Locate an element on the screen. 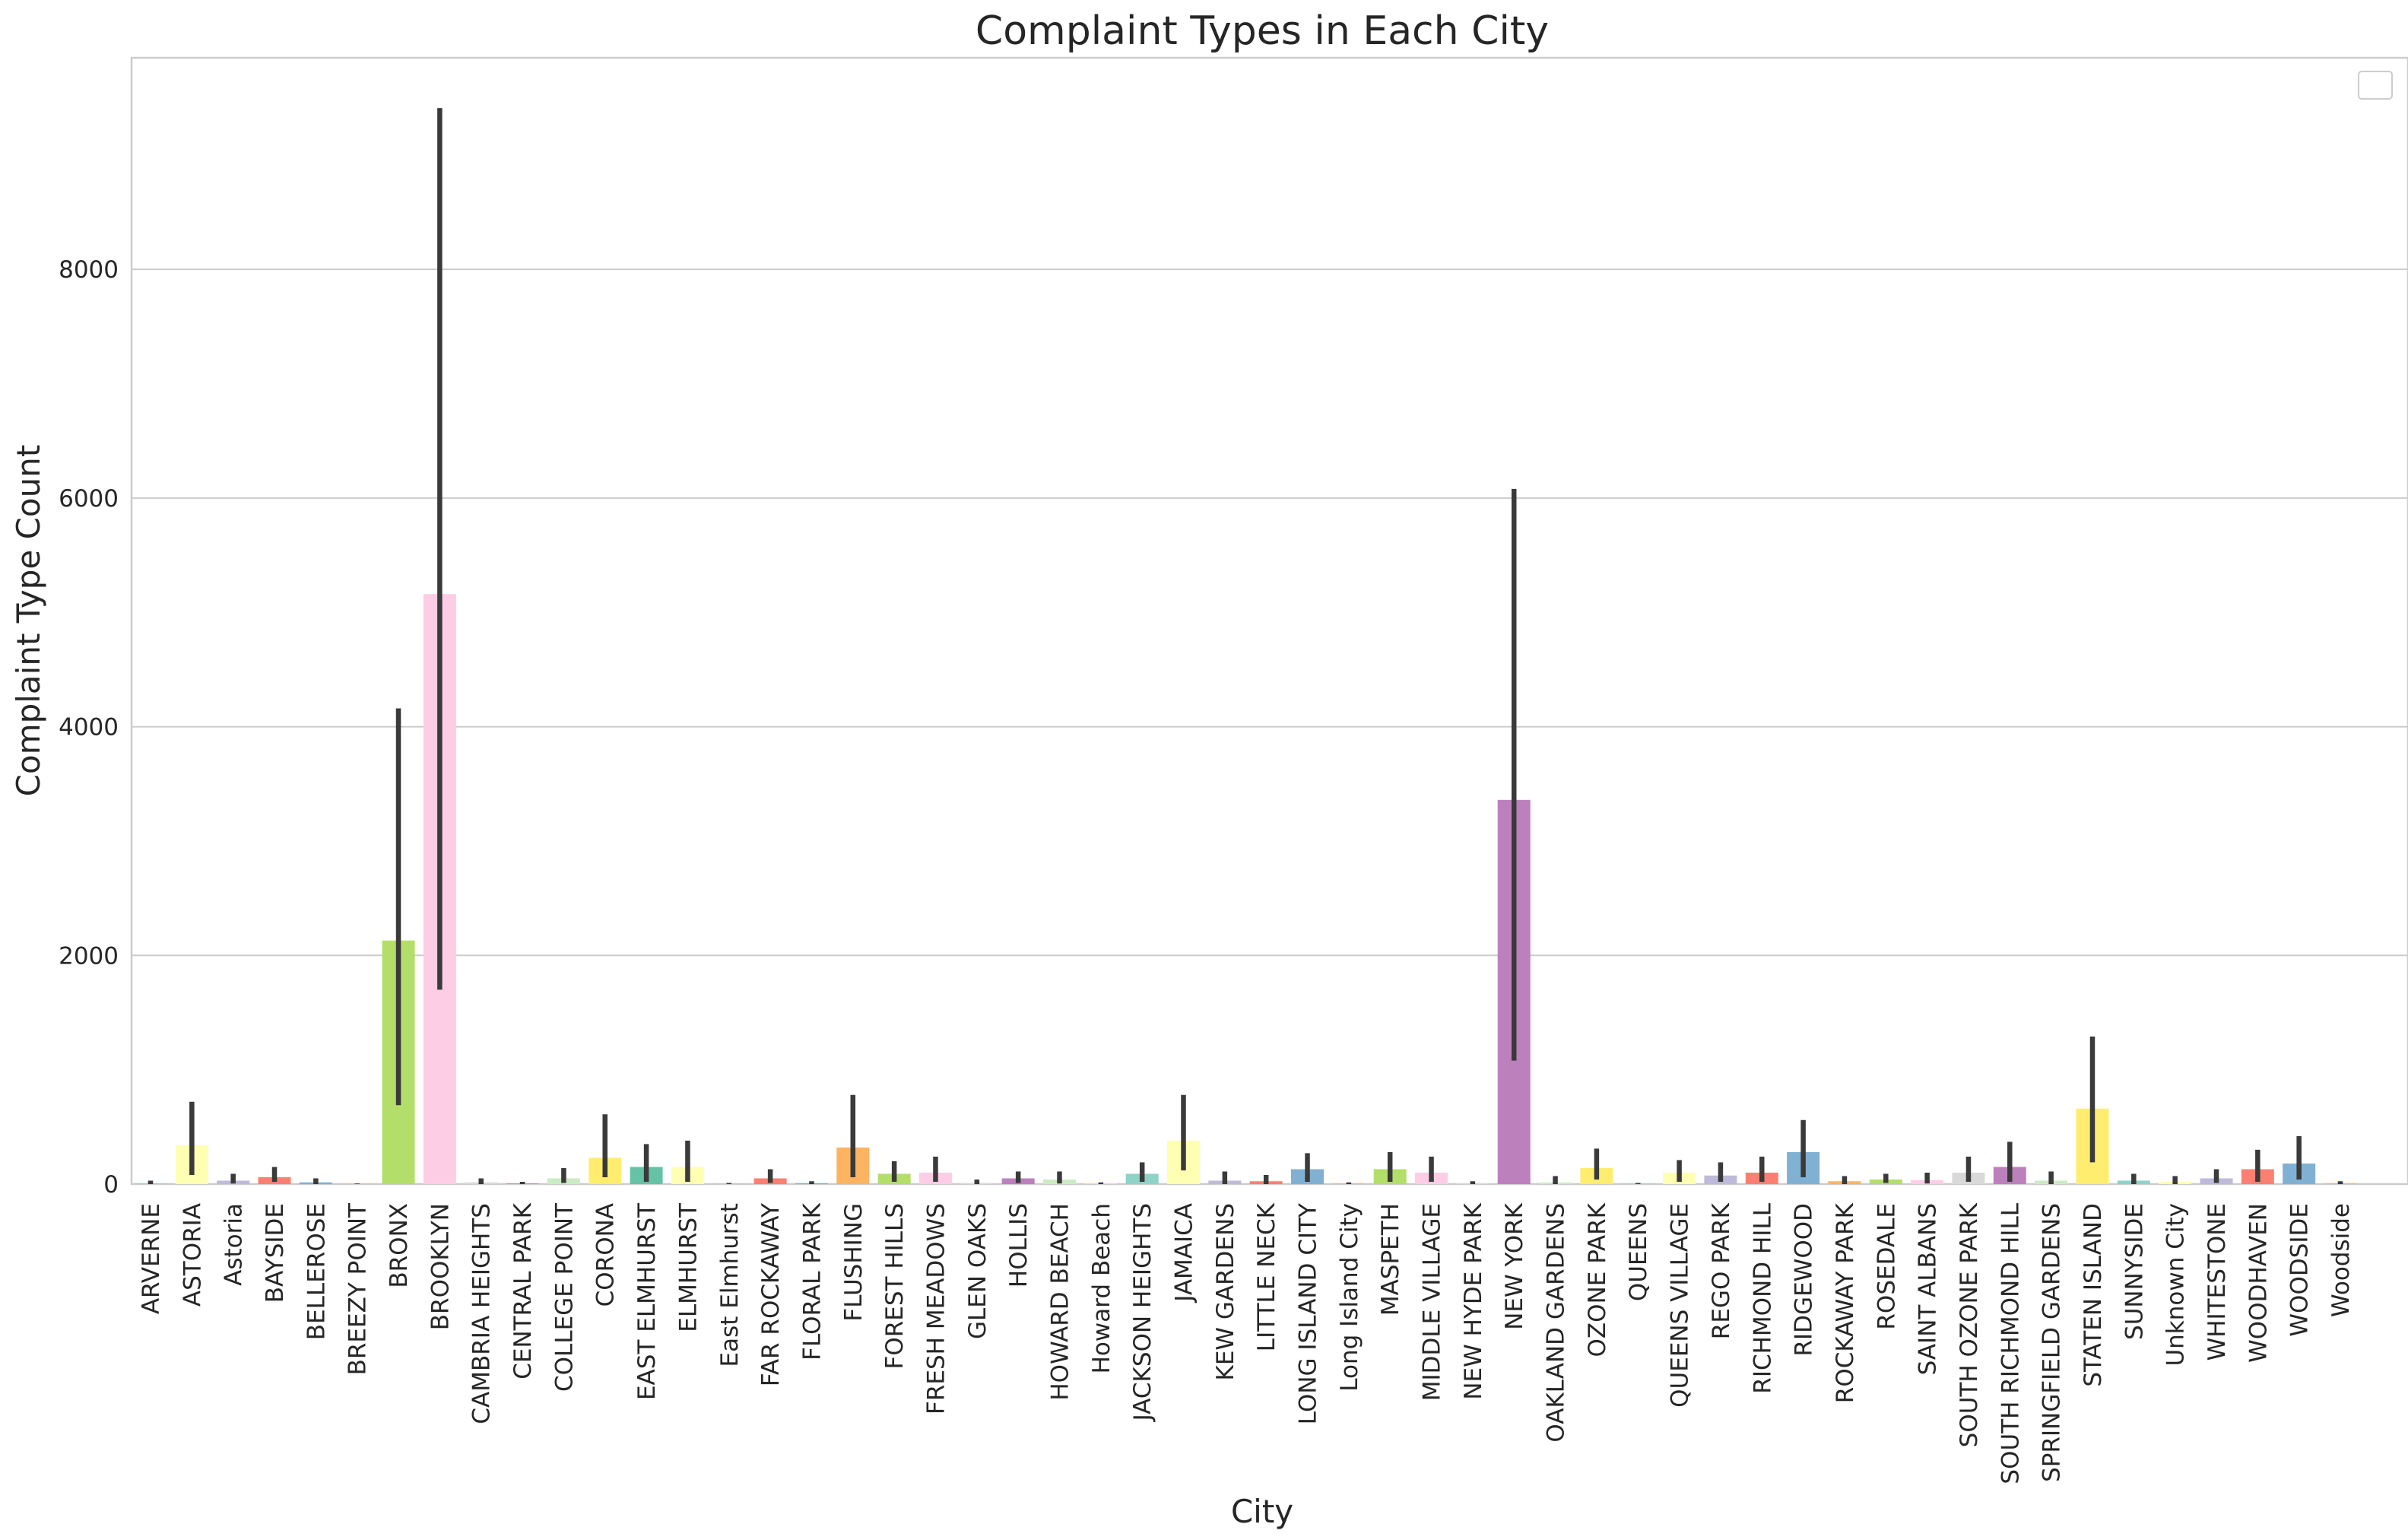 This screenshot has width=2408, height=1540. x-tick-label: FOREST HILLS is located at coordinates (895, 1286).